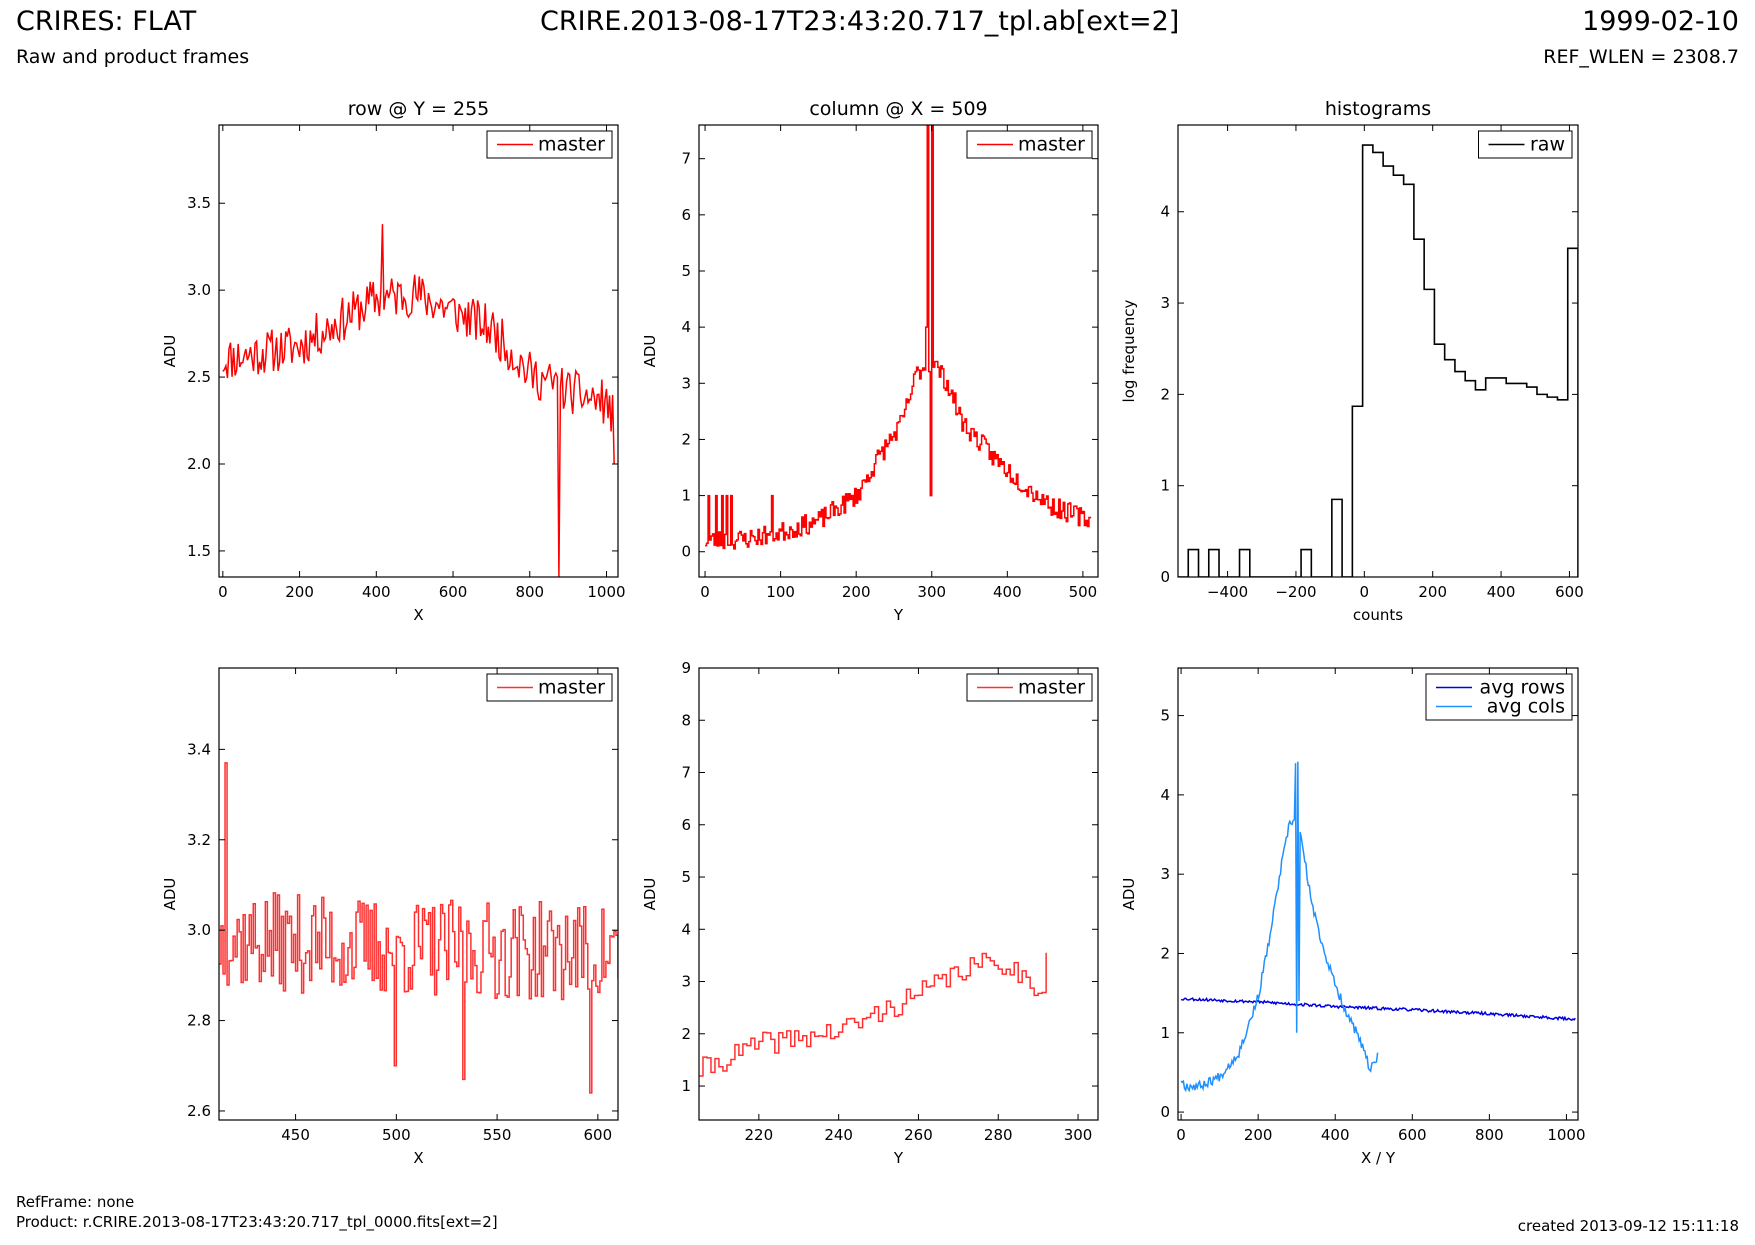 This screenshot has width=1755, height=1245. Describe the element at coordinates (199, 1021) in the screenshot. I see `y-tick-label: 2.8` at that location.